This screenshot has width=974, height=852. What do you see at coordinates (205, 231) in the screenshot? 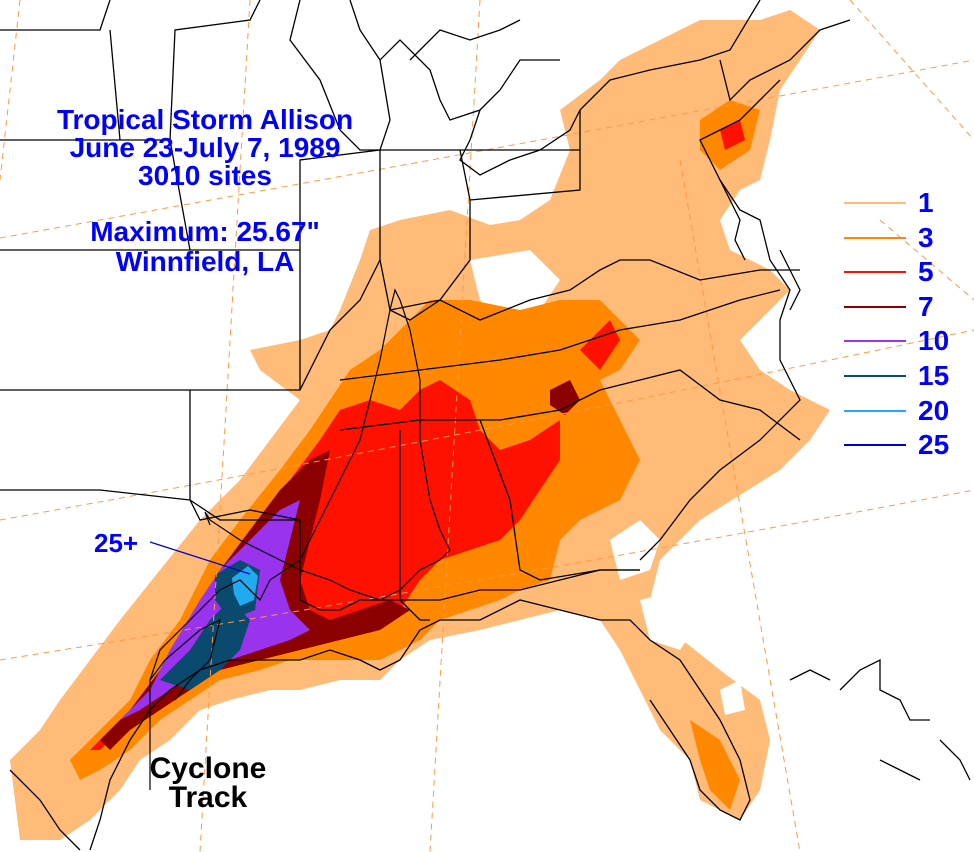
I see `maximum-value: Maximum: 25.67"` at bounding box center [205, 231].